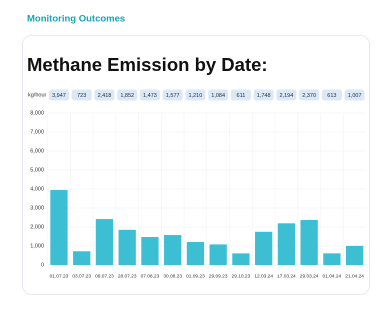 This screenshot has height=316, width=391. Describe the element at coordinates (81, 276) in the screenshot. I see `x-tick-label: 03.07.23` at that location.